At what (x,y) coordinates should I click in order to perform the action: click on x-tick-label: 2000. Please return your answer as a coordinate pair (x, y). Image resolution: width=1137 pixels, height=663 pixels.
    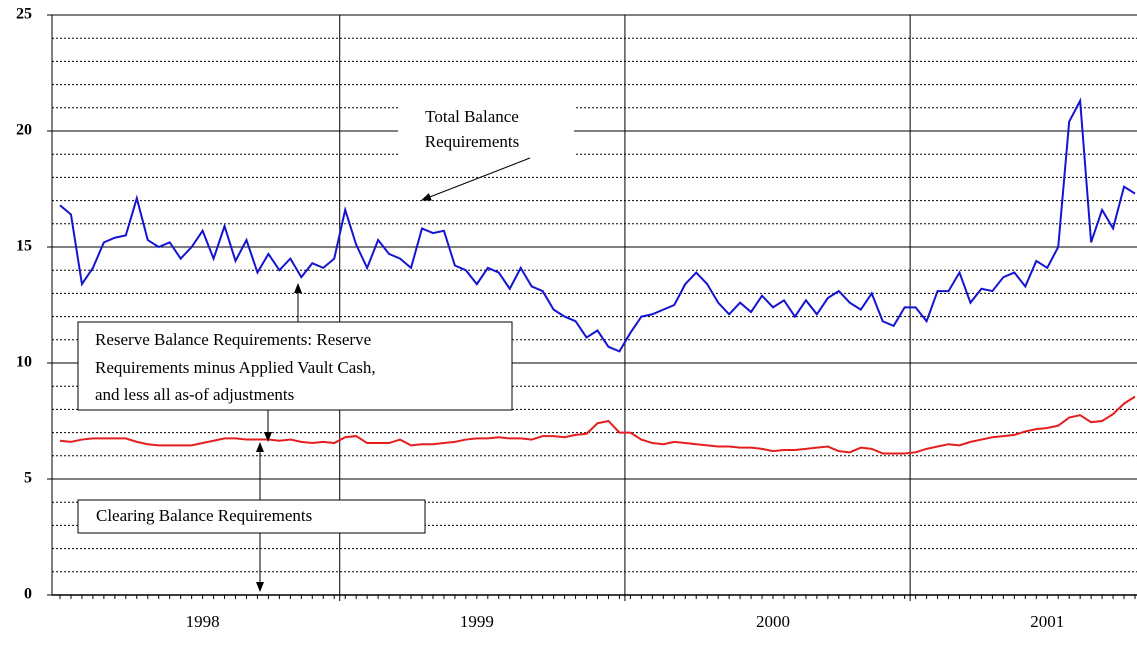
    Looking at the image, I should click on (773, 621).